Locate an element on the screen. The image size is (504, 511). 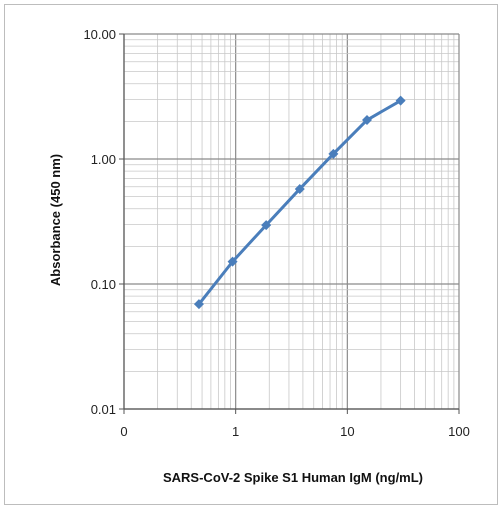
x-tick-label: 100 is located at coordinates (459, 431).